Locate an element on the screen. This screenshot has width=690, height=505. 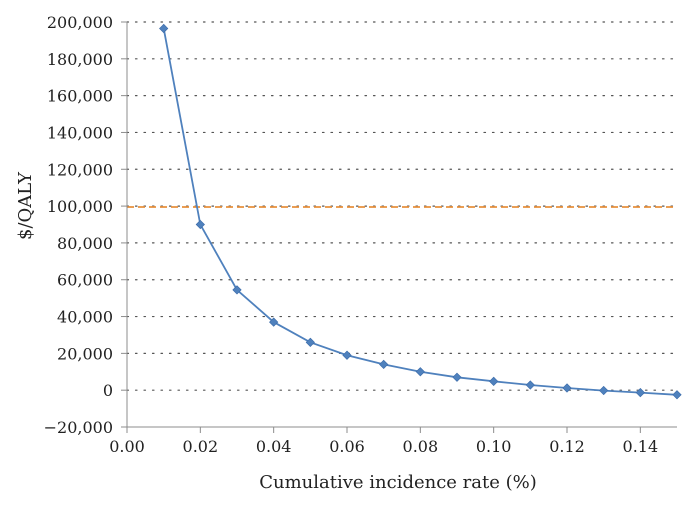
y-tick-label: 80,000 is located at coordinates (85, 243).